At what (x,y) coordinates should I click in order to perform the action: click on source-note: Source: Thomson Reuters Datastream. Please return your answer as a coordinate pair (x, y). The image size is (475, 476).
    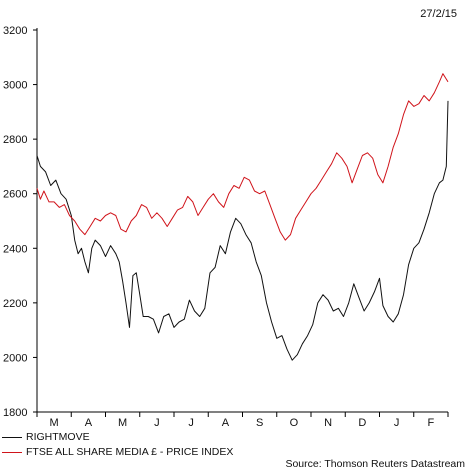
    Looking at the image, I should click on (375, 464).